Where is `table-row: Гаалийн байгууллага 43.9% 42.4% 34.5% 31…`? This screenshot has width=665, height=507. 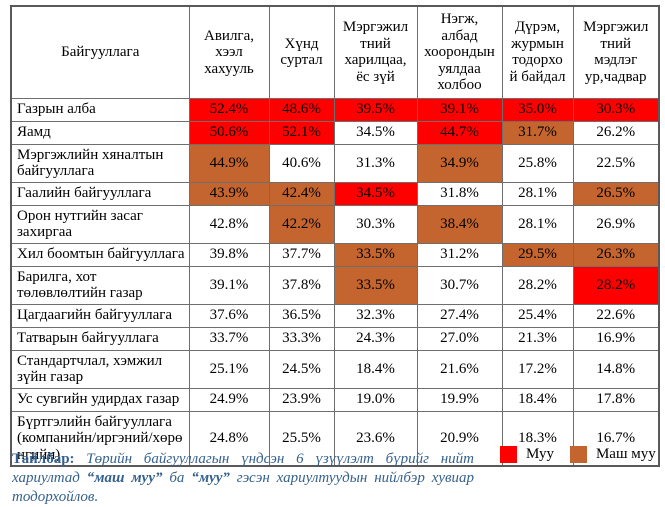 table-row: Гаалийн байгууллага 43.9% 42.4% 34.5% 31… is located at coordinates (335, 193).